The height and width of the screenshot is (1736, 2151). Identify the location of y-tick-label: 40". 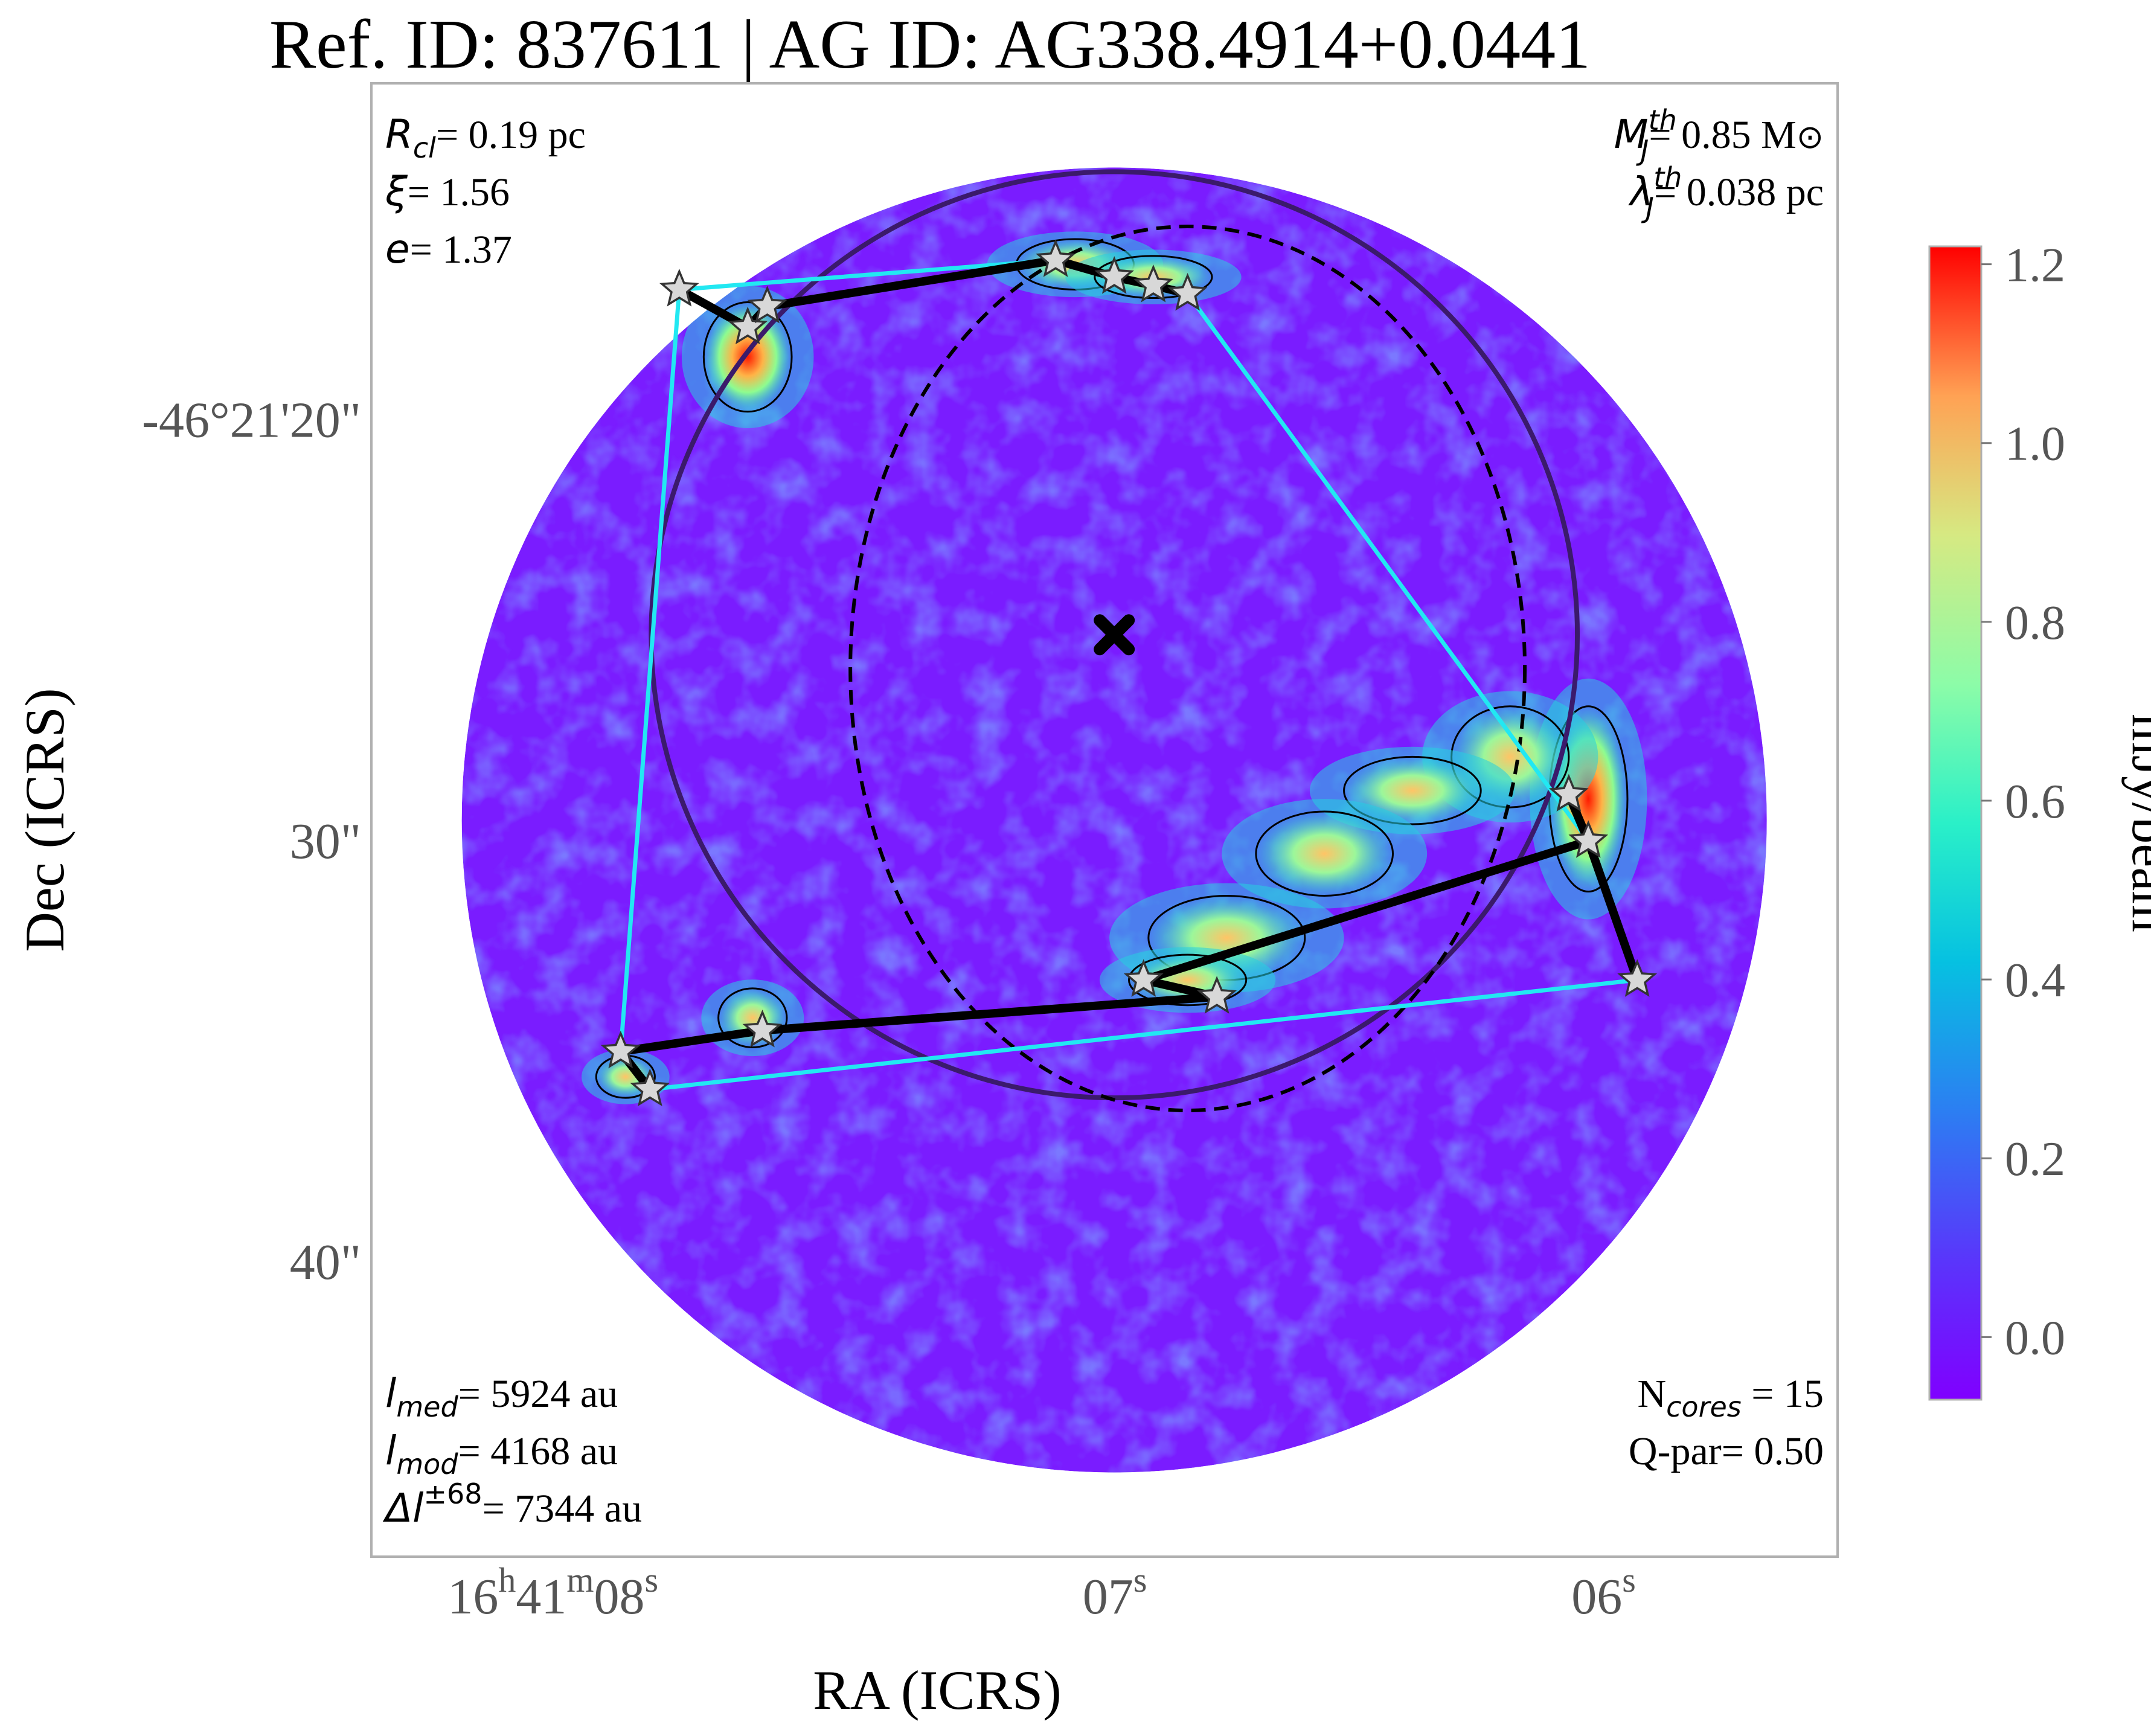
(325, 1262).